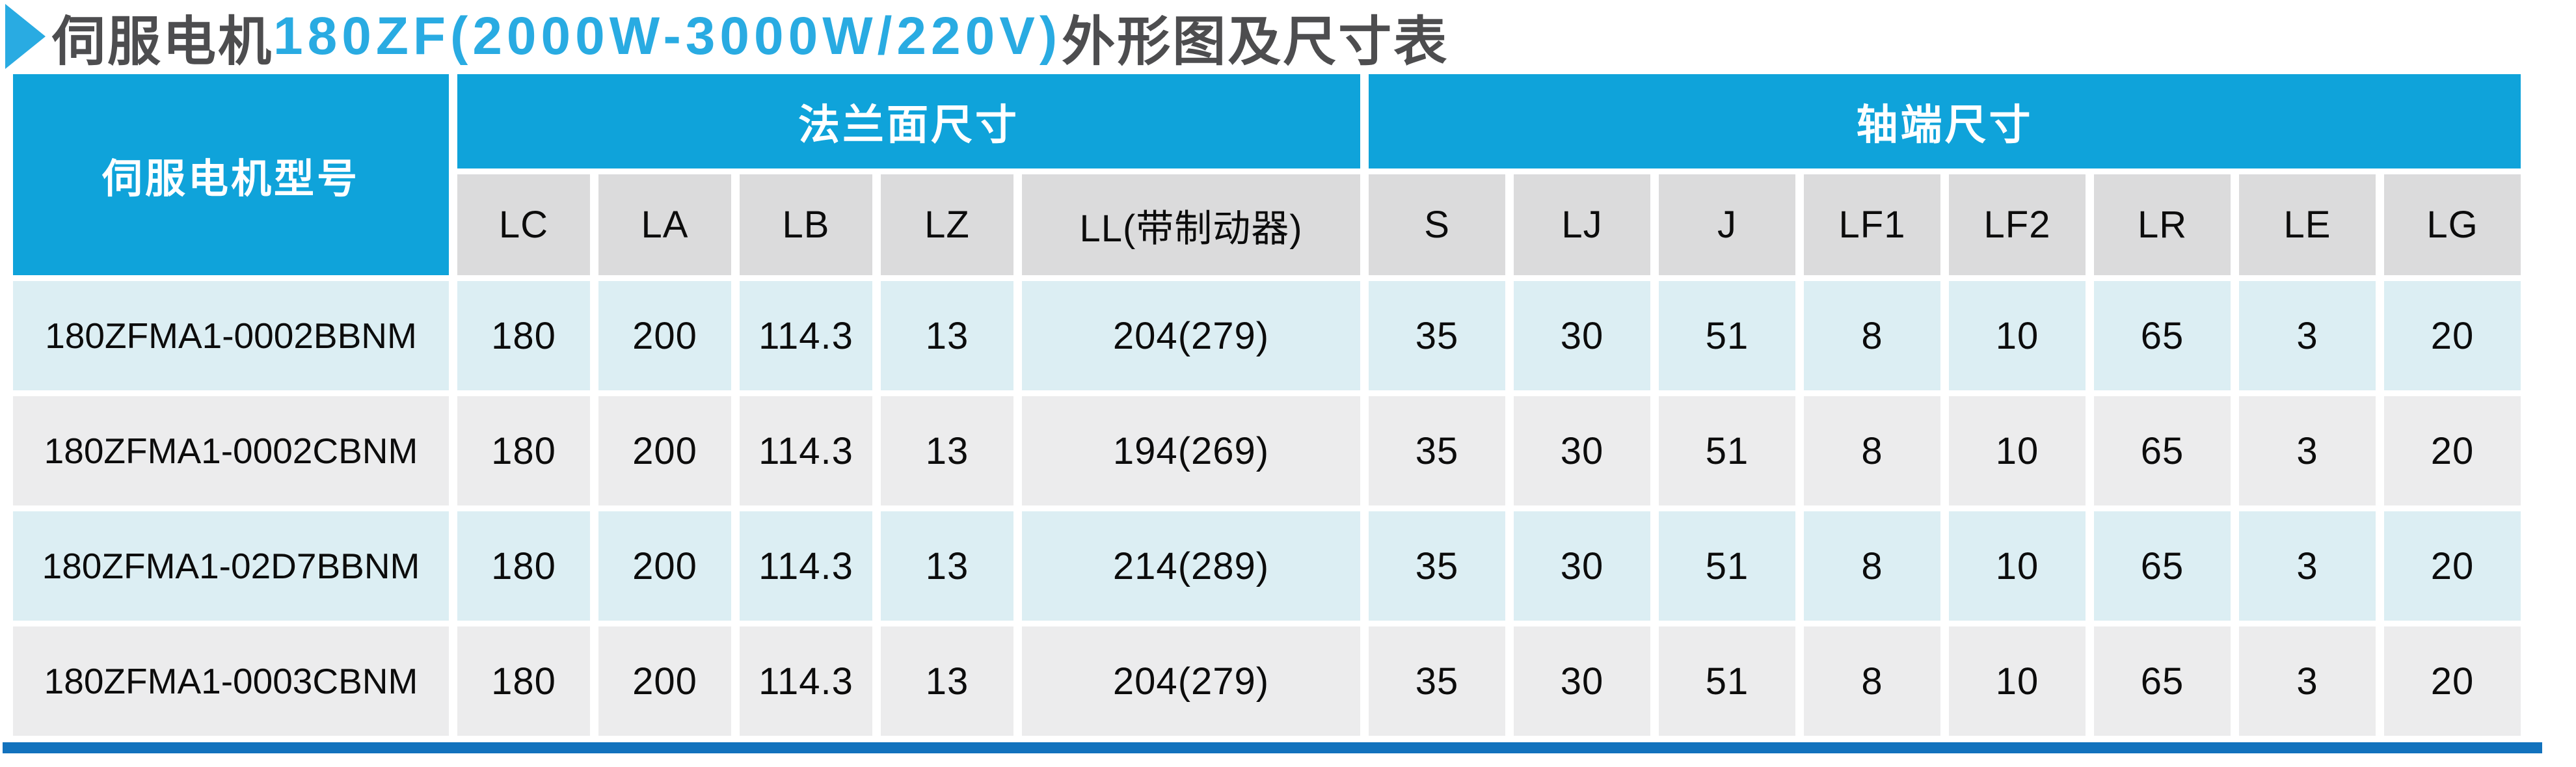  I want to click on col-header-model: 伺服电机型号, so click(231, 174).